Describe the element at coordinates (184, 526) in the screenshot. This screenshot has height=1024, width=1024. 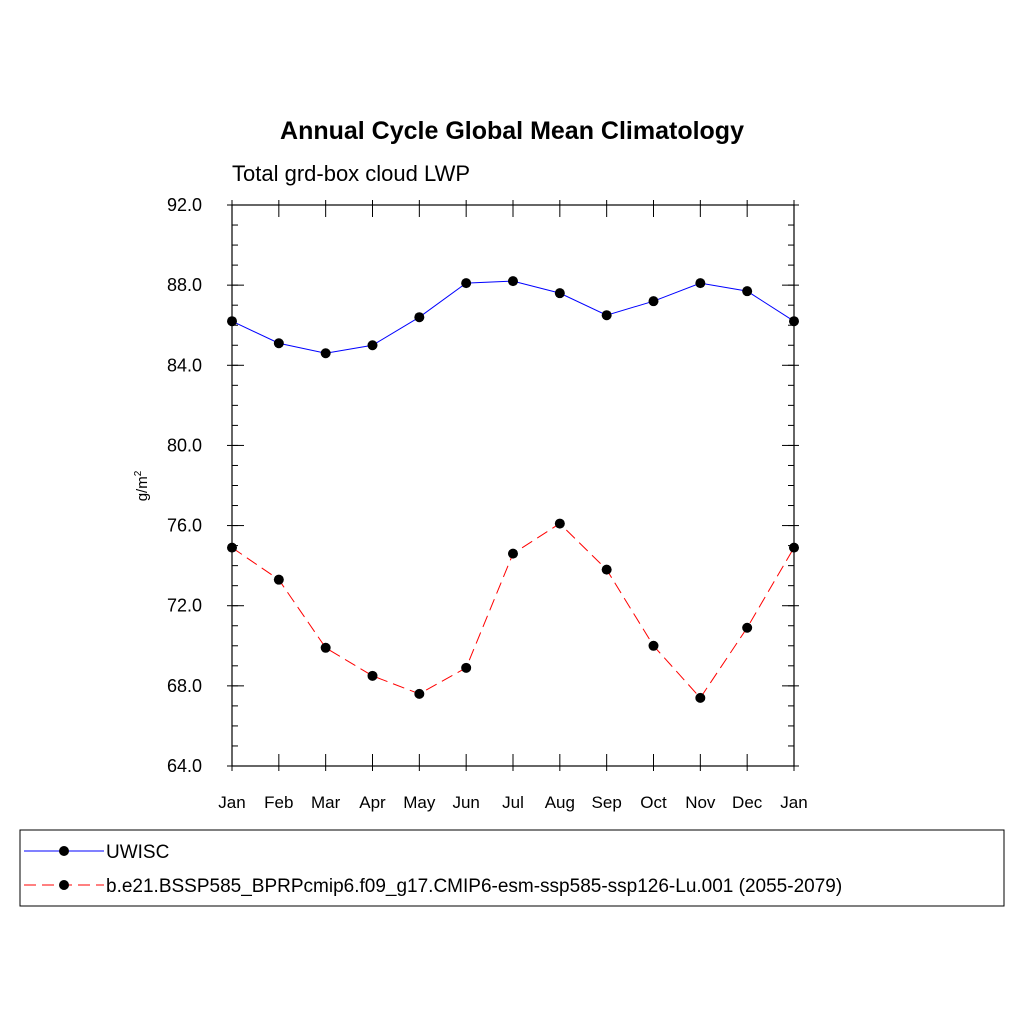
I see `y-tick-label: 76.0` at that location.